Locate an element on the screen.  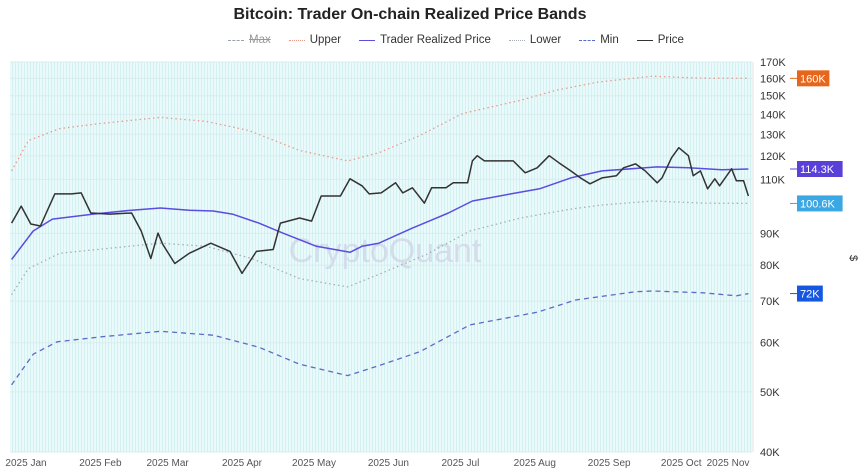
x-tick-label: 2025 May is located at coordinates (314, 463).